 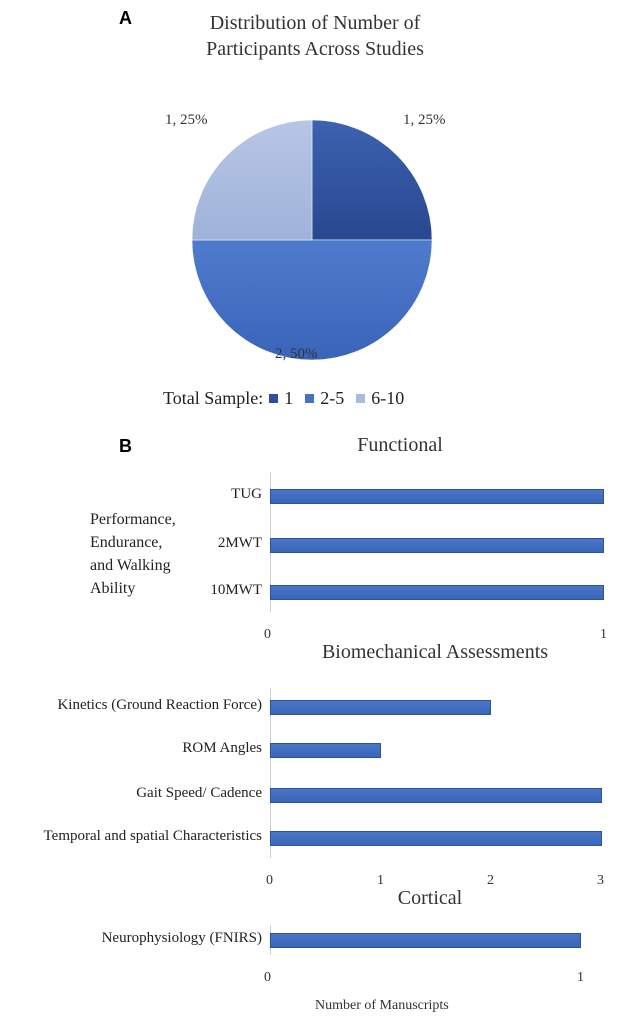 I want to click on biomech-tick-1: 1, so click(x=380, y=880).